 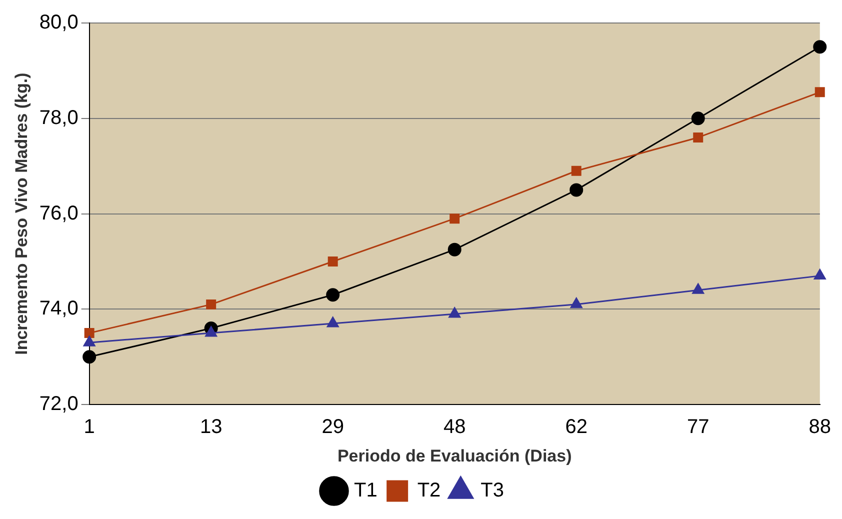 I want to click on y-tick-label: 76,0, so click(x=58, y=213).